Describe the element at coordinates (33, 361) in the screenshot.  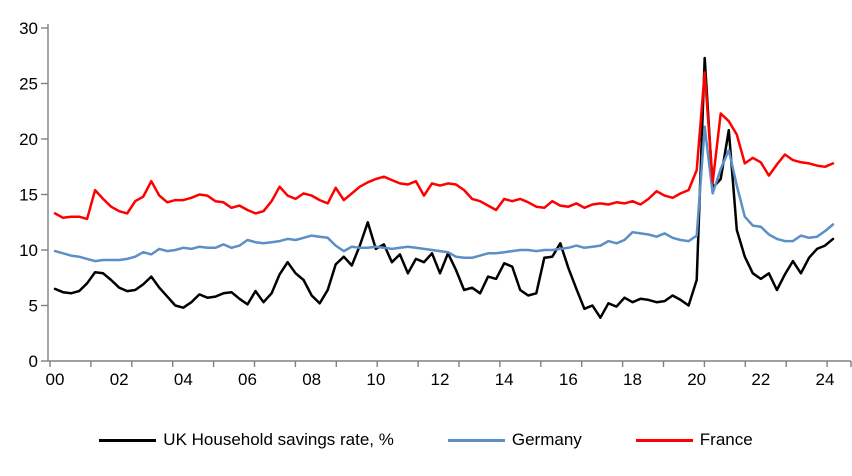
I see `y-tick-label: 0` at that location.